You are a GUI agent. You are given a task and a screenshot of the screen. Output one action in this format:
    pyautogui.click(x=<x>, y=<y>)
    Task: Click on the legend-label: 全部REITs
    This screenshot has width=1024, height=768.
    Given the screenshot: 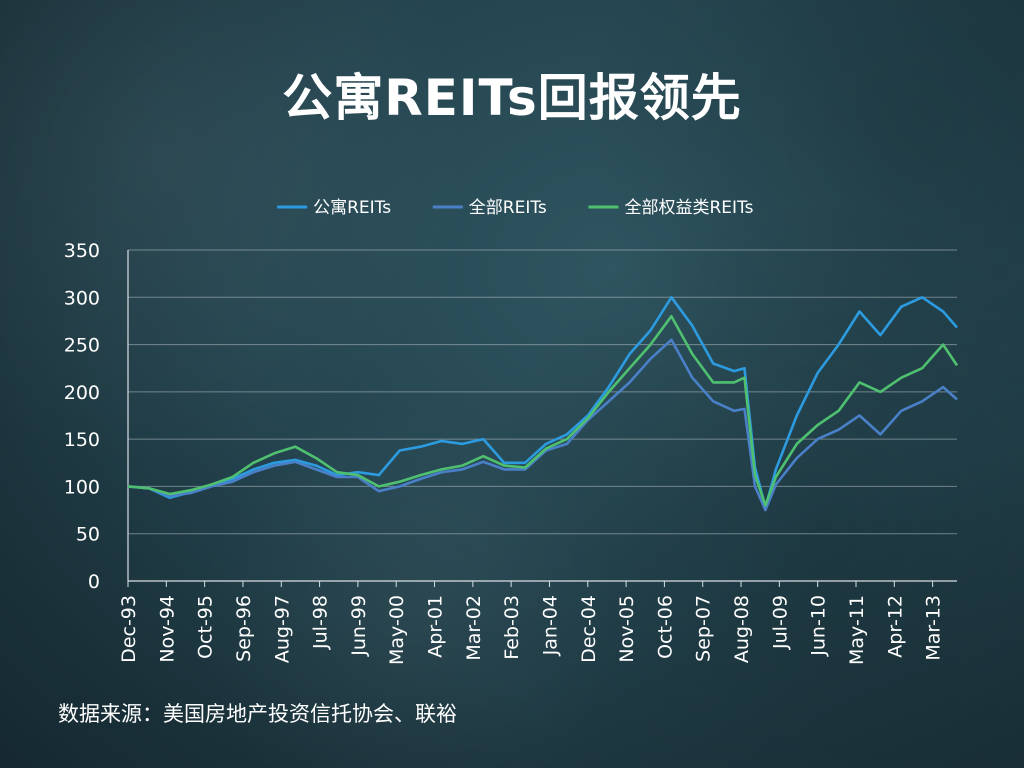 What is the action you would take?
    pyautogui.click(x=508, y=208)
    